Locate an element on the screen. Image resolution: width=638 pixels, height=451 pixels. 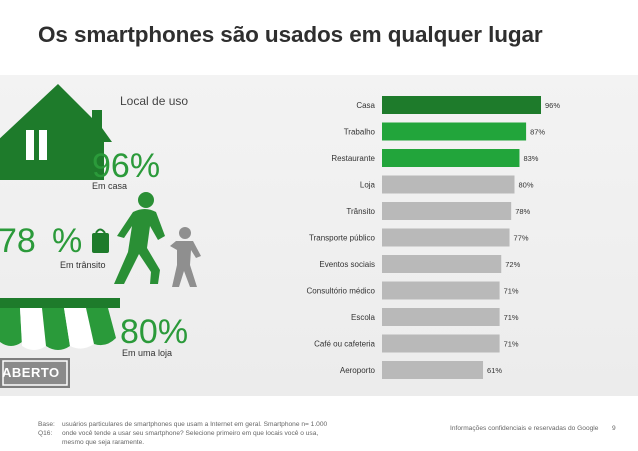
category-label: Transporte público is located at coordinates (342, 238).